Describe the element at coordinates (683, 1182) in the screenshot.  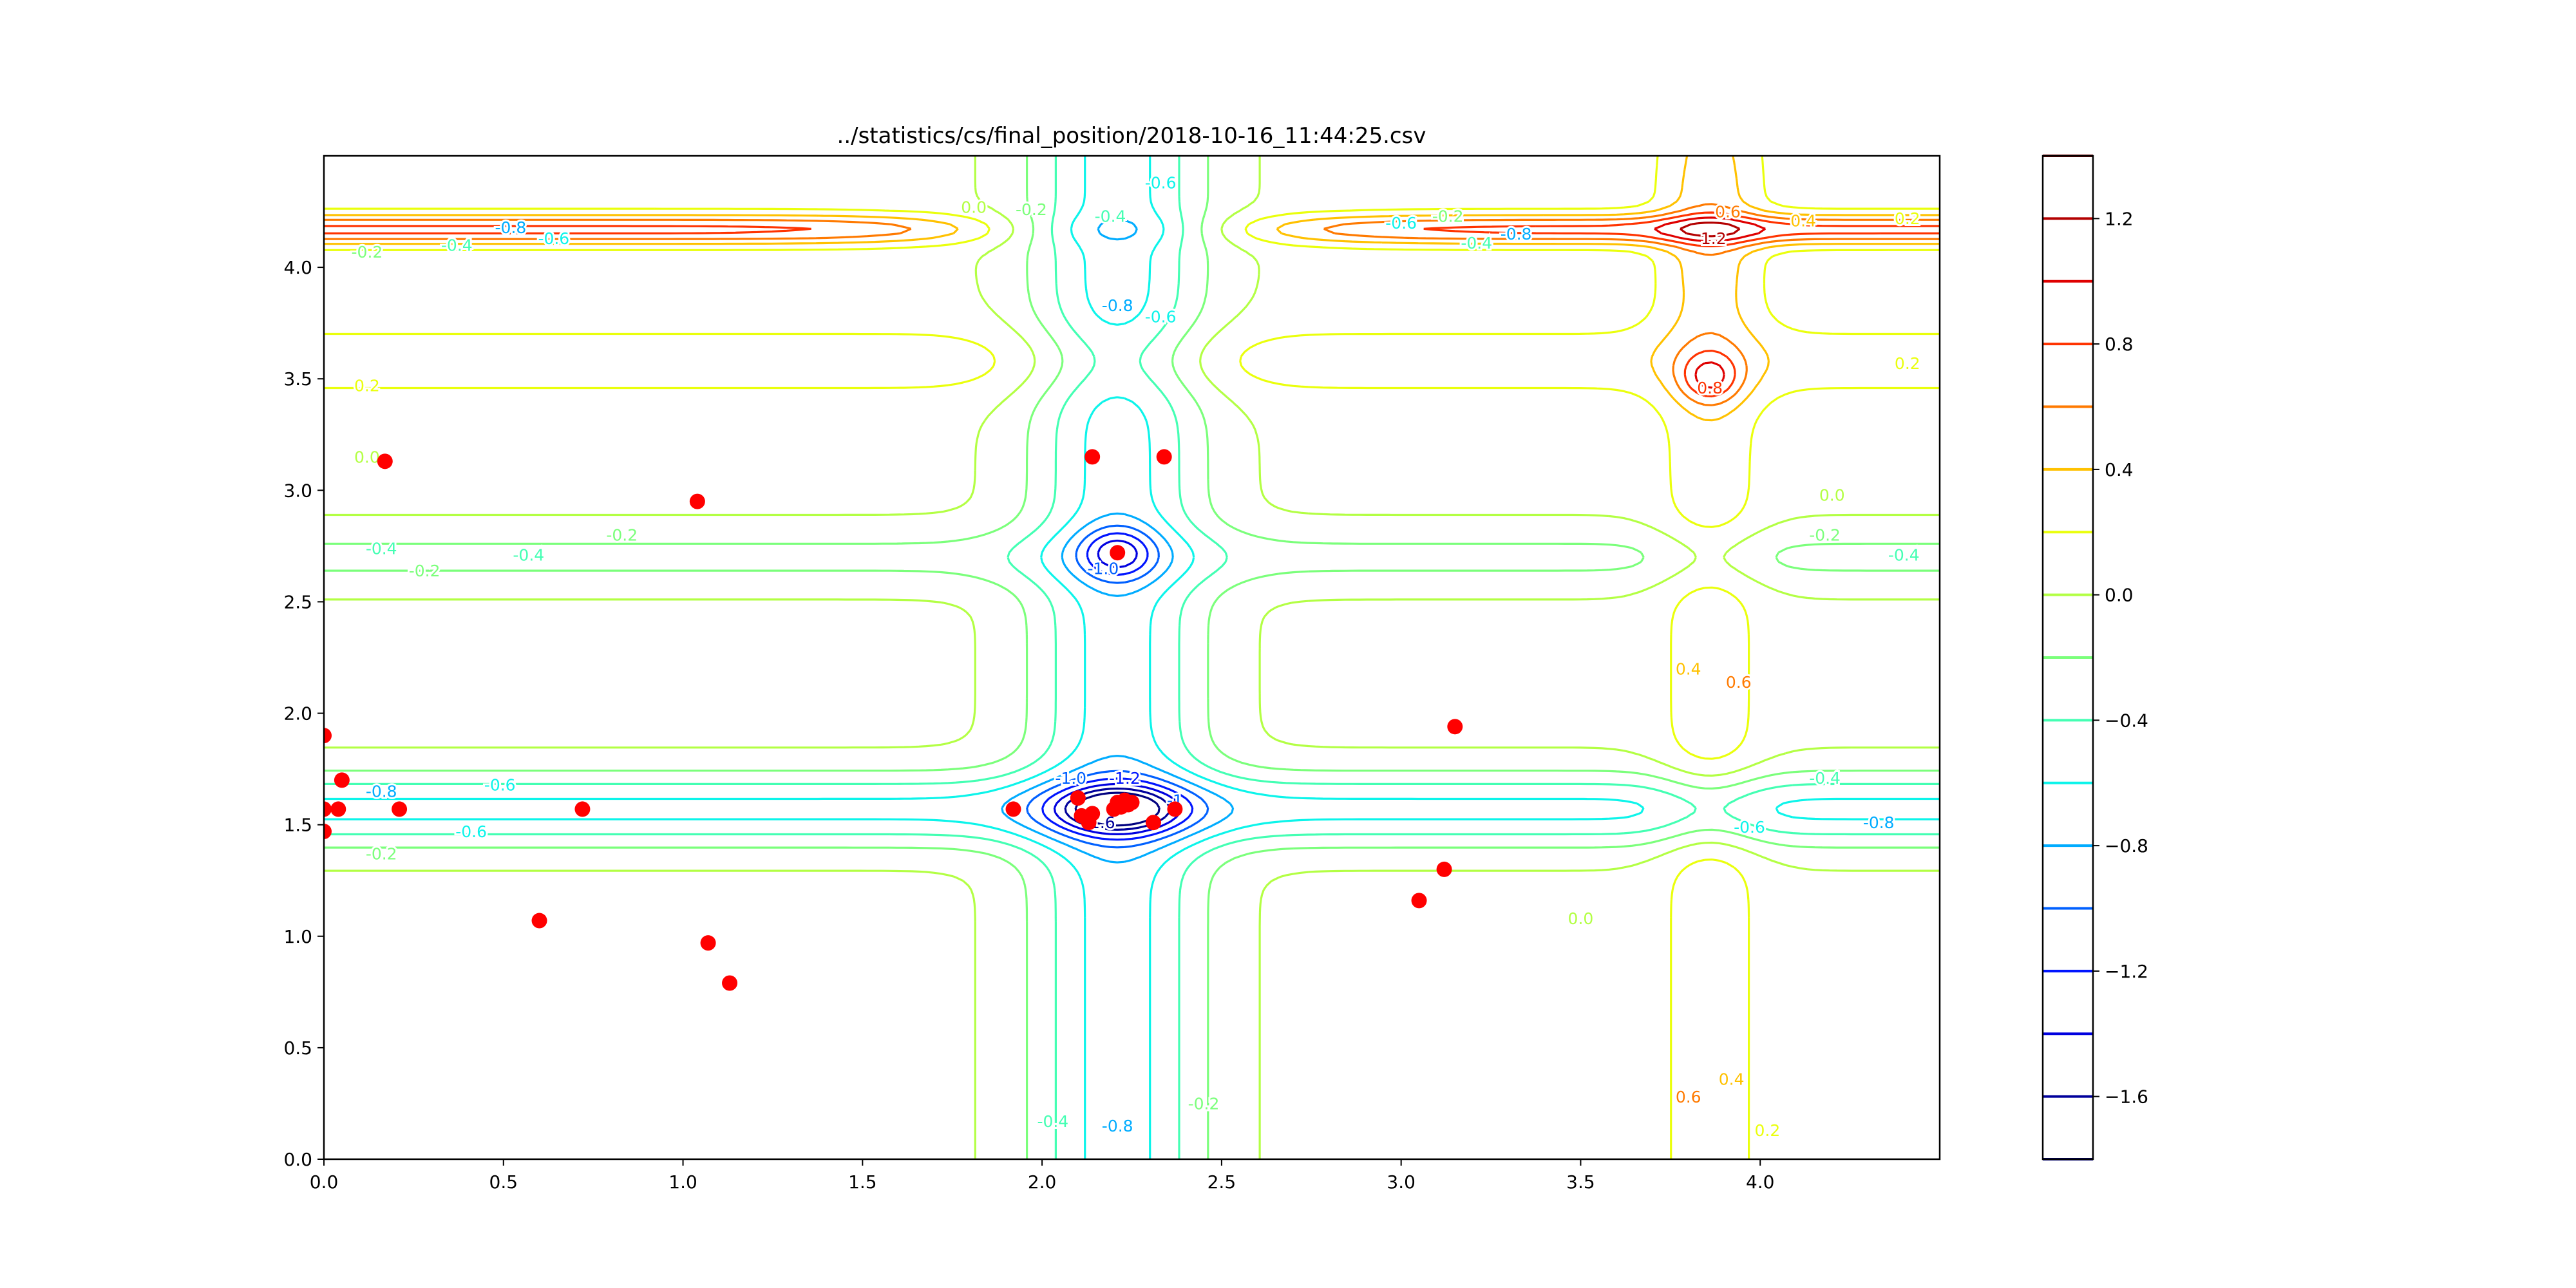
I see `x-tick-label: 1.0` at that location.